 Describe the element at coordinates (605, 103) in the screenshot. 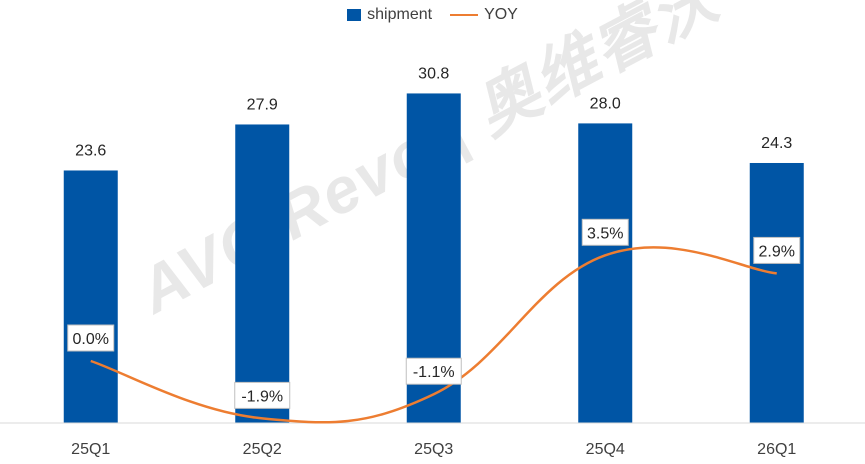

I see `bar-label-25Q4: 28.0` at that location.